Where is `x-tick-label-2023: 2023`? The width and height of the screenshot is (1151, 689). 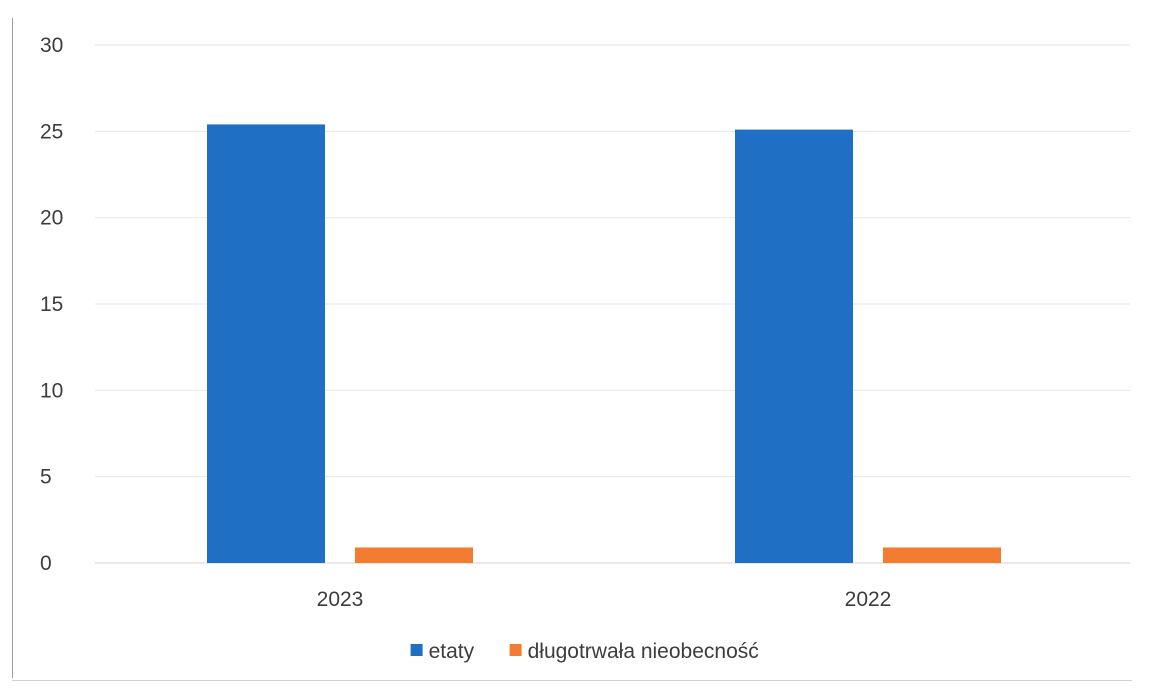
x-tick-label-2023: 2023 is located at coordinates (340, 599).